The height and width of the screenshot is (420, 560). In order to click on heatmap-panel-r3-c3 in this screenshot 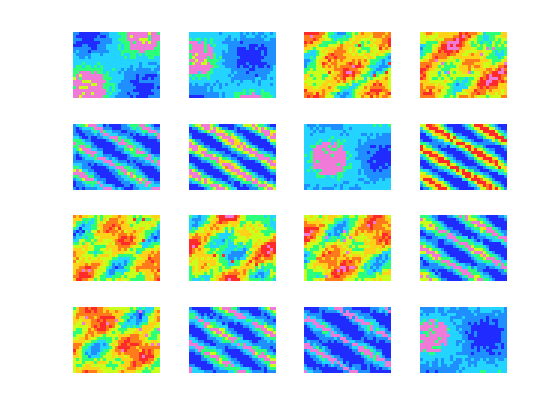, I will do `click(347, 248)`.